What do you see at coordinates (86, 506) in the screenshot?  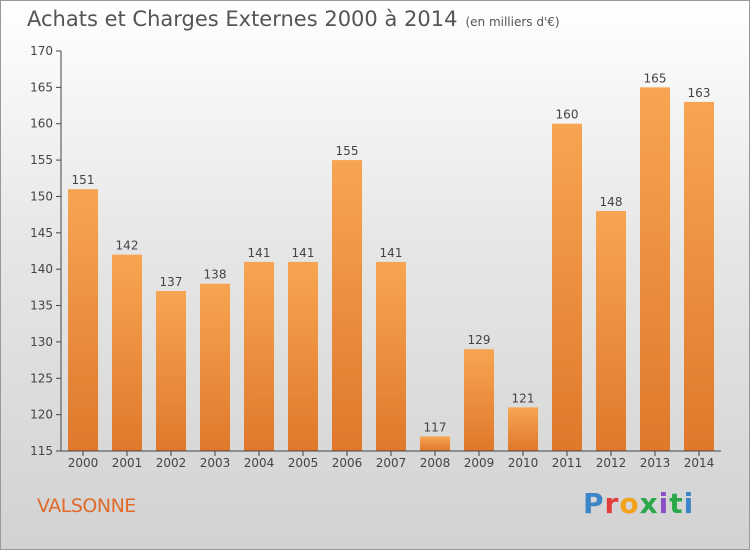 I see `place-name: VALSONNE` at bounding box center [86, 506].